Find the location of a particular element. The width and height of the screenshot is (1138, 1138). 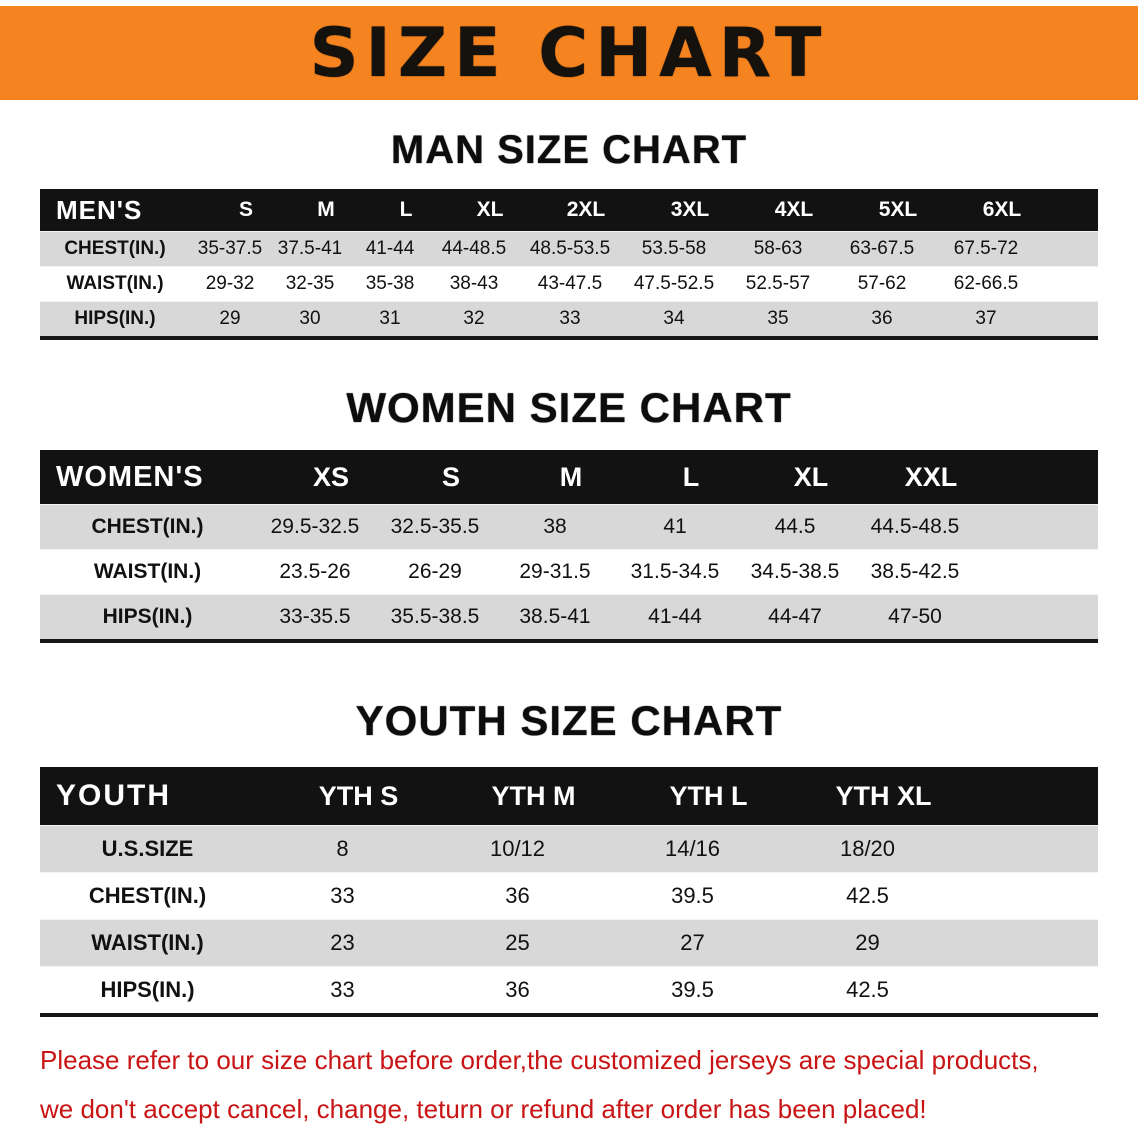

size-column-header: XS is located at coordinates (331, 476).